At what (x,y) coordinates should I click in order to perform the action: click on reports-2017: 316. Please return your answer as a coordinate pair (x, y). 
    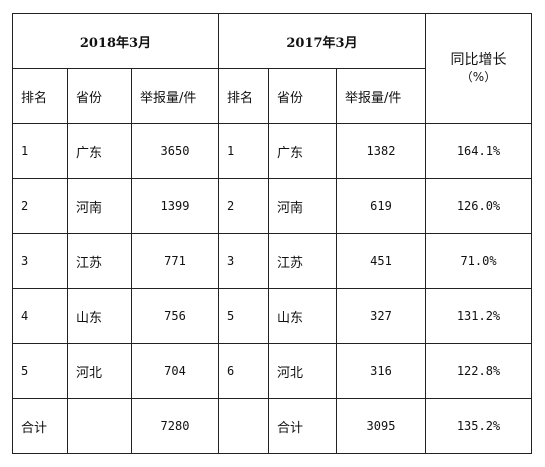
    Looking at the image, I should click on (381, 371).